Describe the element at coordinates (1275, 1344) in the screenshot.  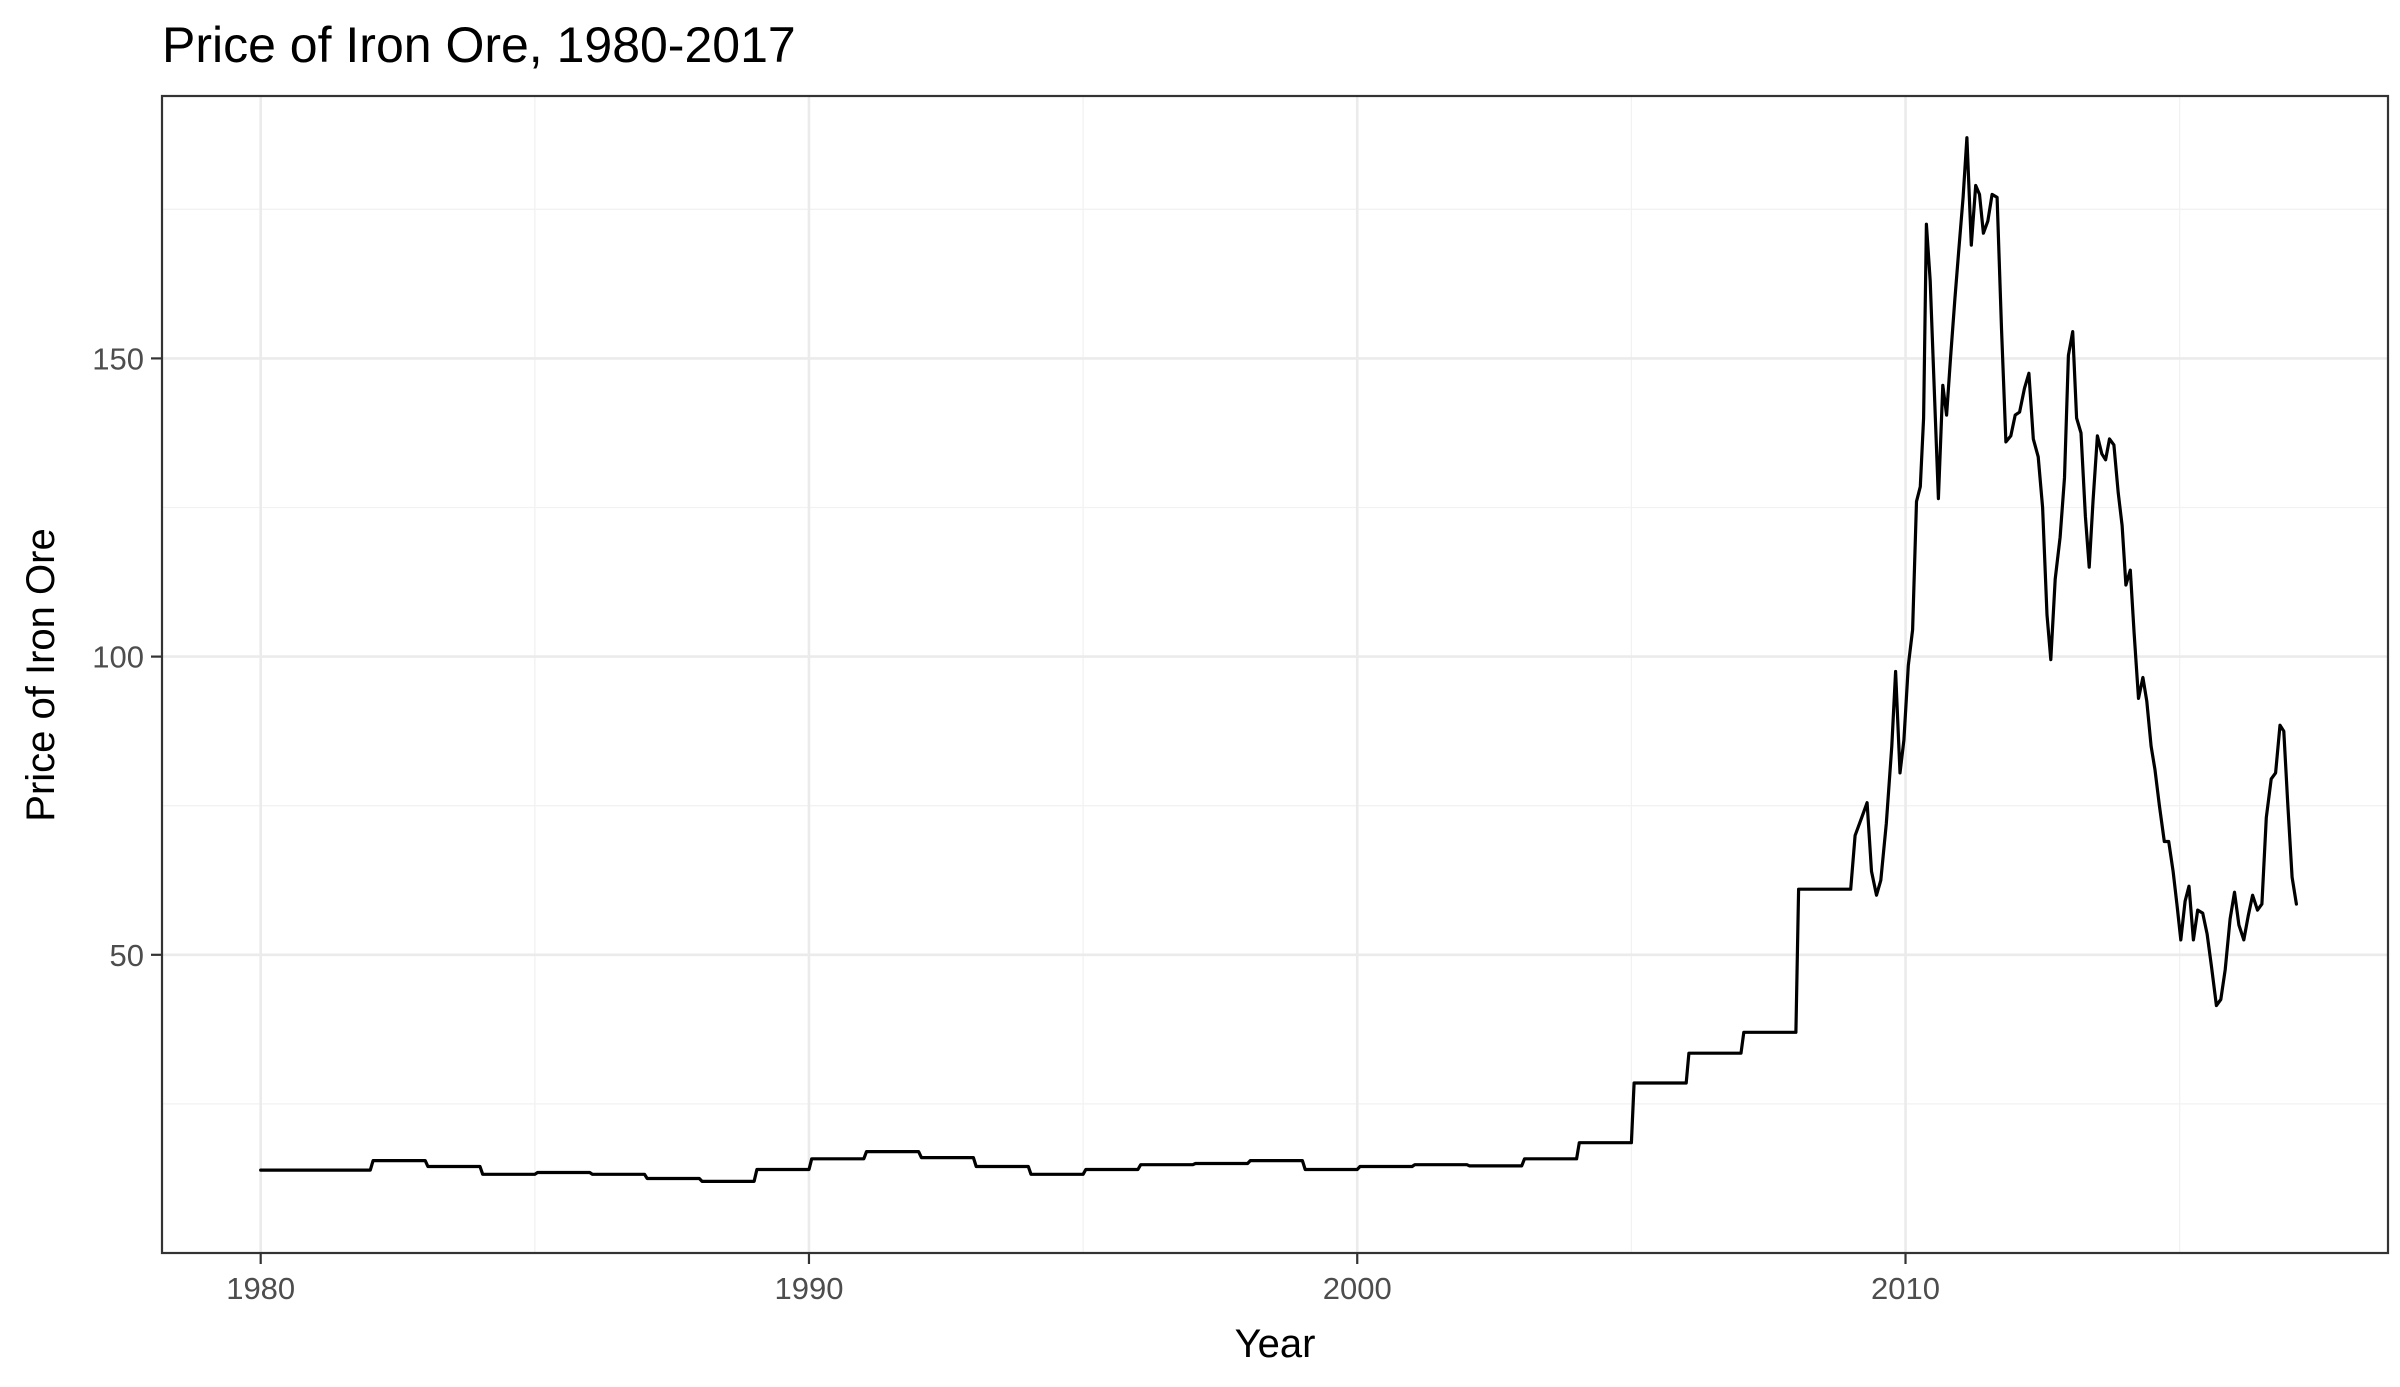
I see `x-axis-title: Year` at that location.